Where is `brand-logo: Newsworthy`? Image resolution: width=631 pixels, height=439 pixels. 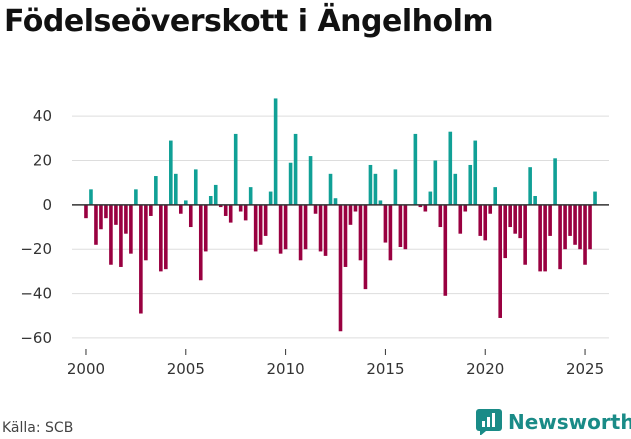
brand-logo: Newsworthy is located at coordinates (553, 422).